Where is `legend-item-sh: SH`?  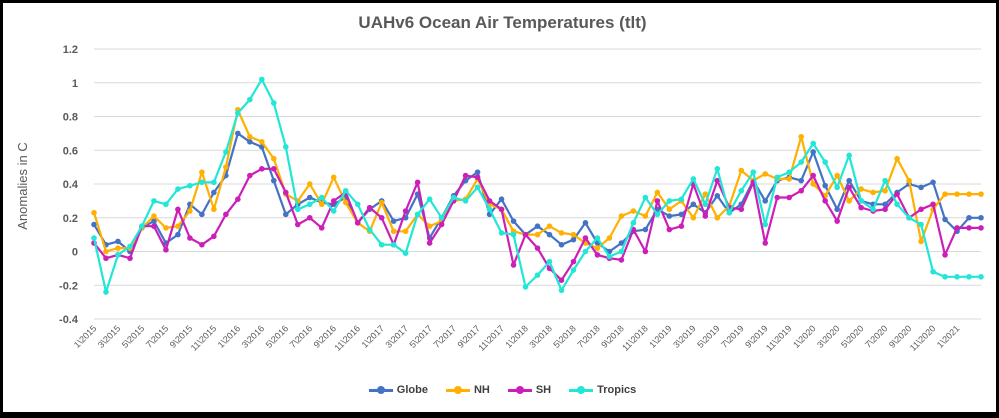 legend-item-sh: SH is located at coordinates (529, 390).